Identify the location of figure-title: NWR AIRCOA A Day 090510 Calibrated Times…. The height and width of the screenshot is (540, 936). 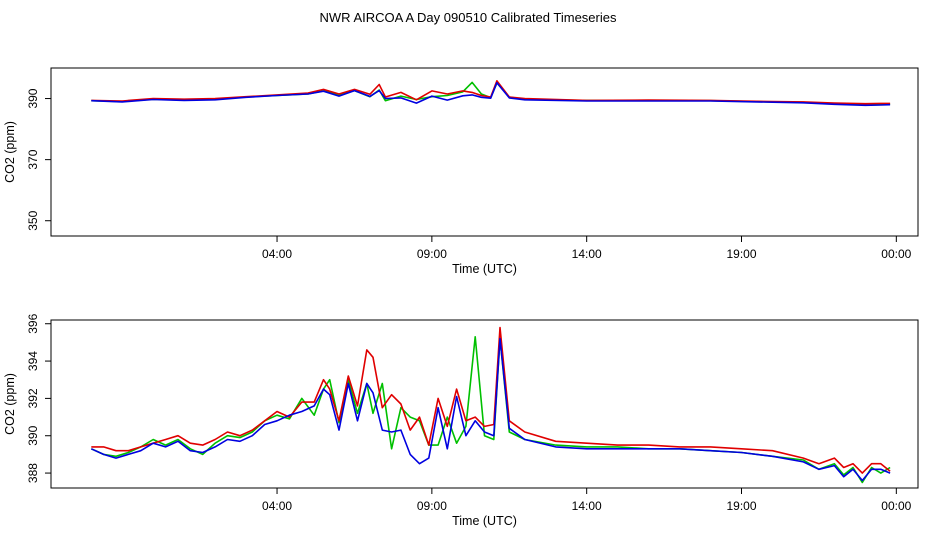
(468, 17).